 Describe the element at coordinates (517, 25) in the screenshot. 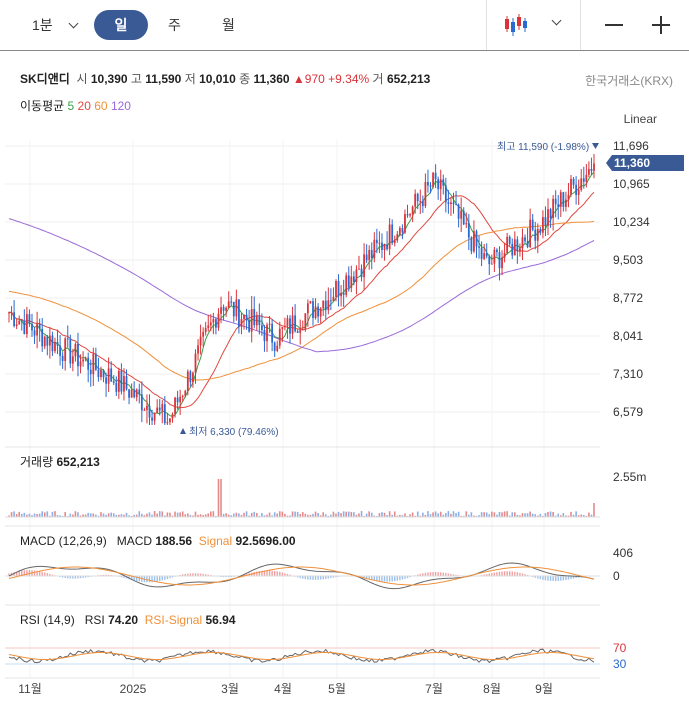

I see `candlestick-icon` at that location.